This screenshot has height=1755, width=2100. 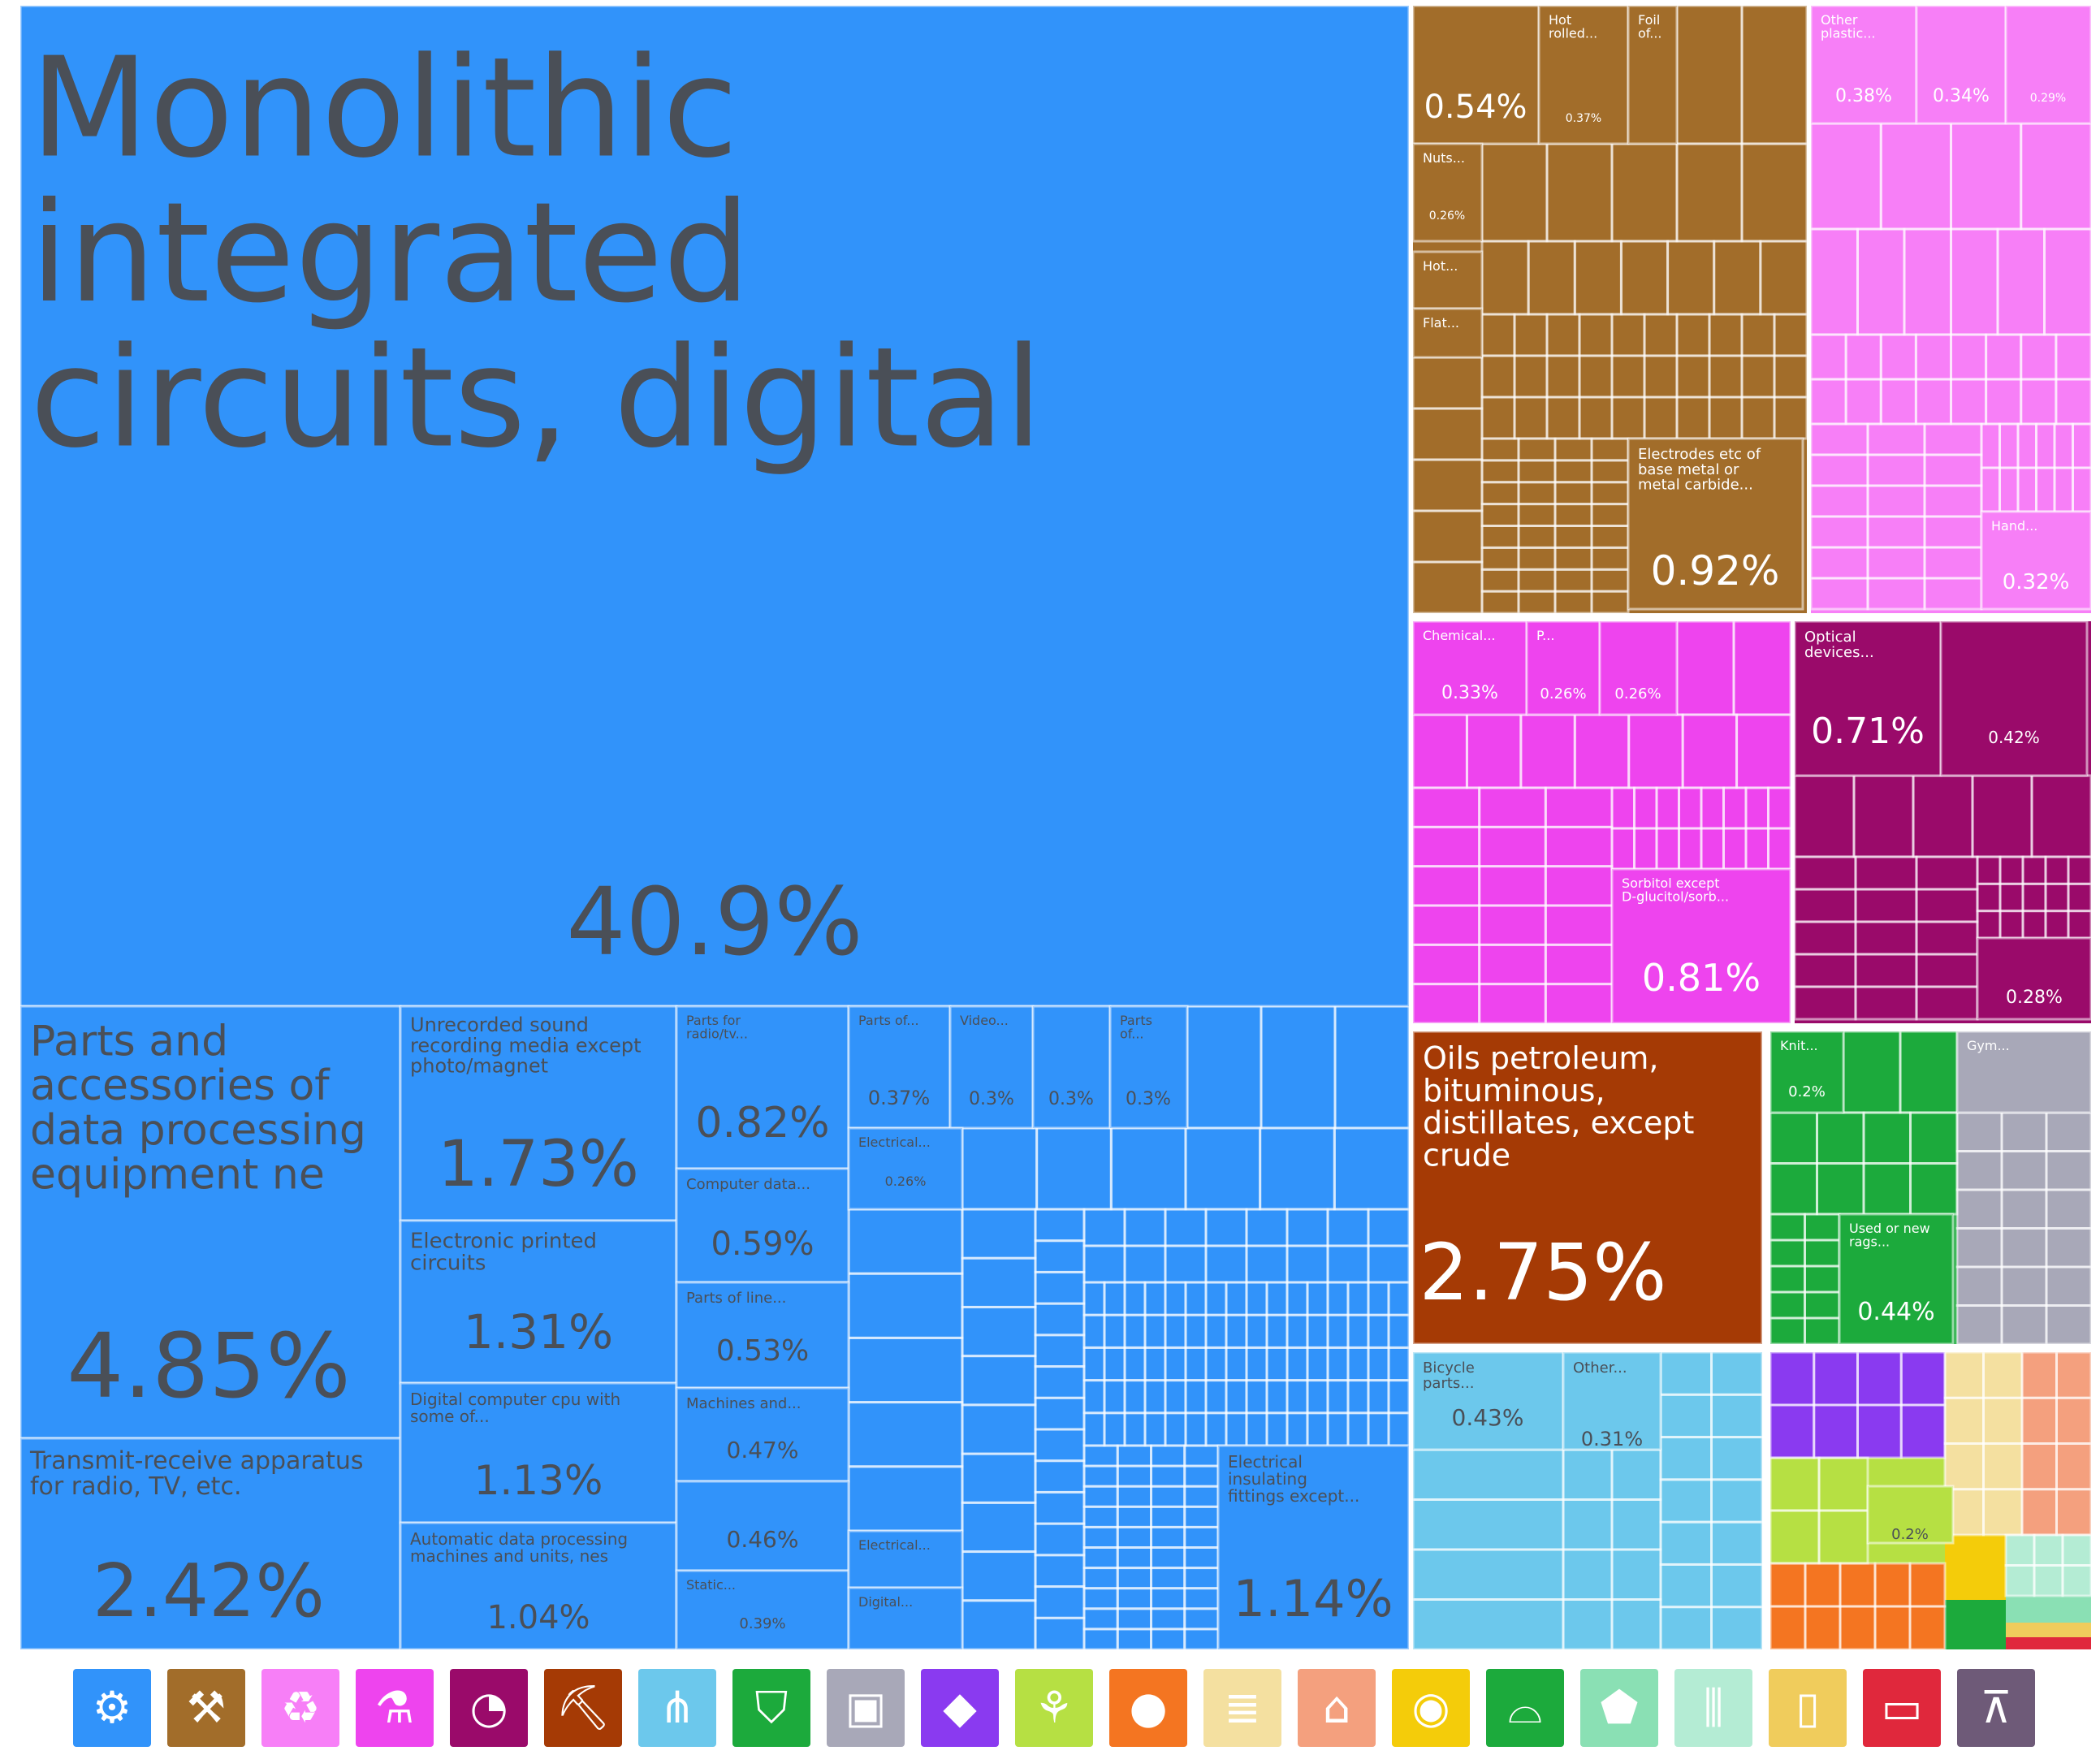 I want to click on treemap-tile: 0.46%, so click(x=763, y=1526).